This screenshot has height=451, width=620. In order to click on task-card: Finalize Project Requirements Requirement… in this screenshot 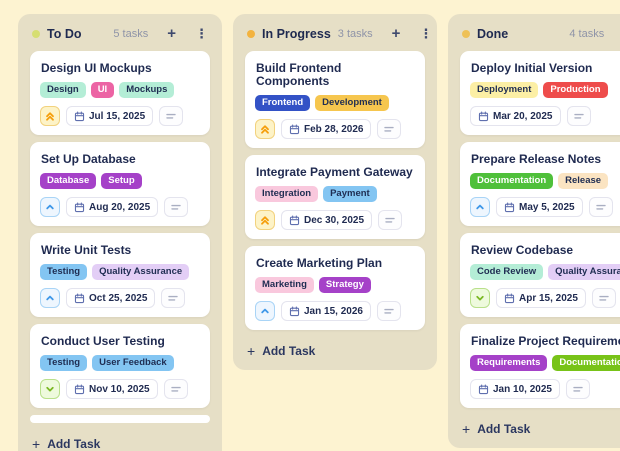, I will do `click(540, 366)`.